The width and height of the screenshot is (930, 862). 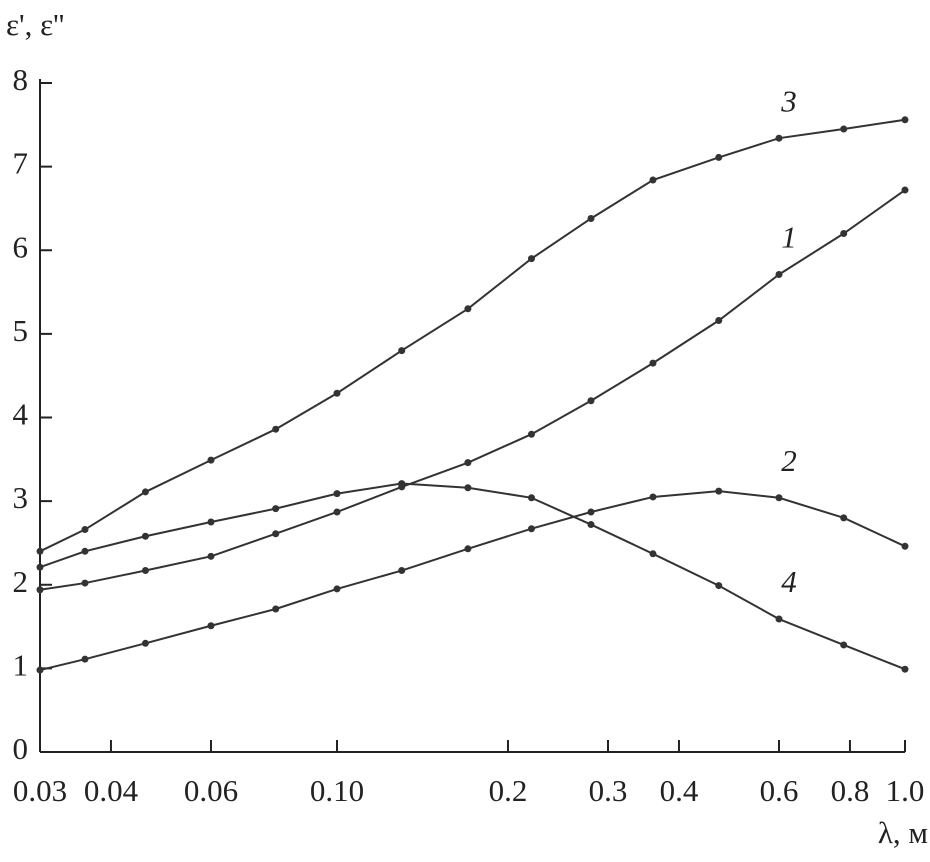 What do you see at coordinates (21, 414) in the screenshot?
I see `y-tick-label: 4` at bounding box center [21, 414].